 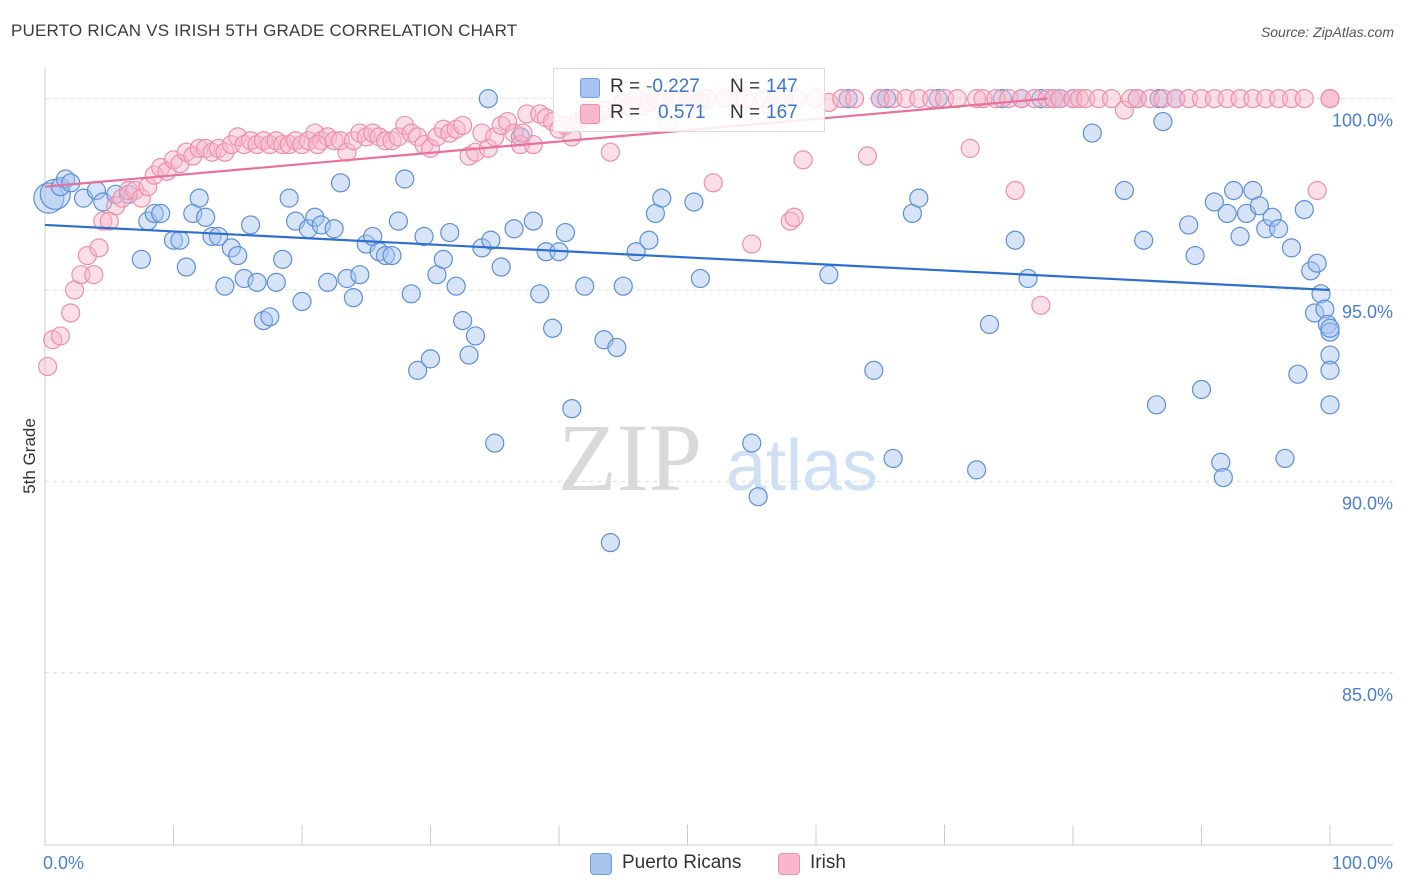 I want to click on series-swatch-irish, so click(x=789, y=864).